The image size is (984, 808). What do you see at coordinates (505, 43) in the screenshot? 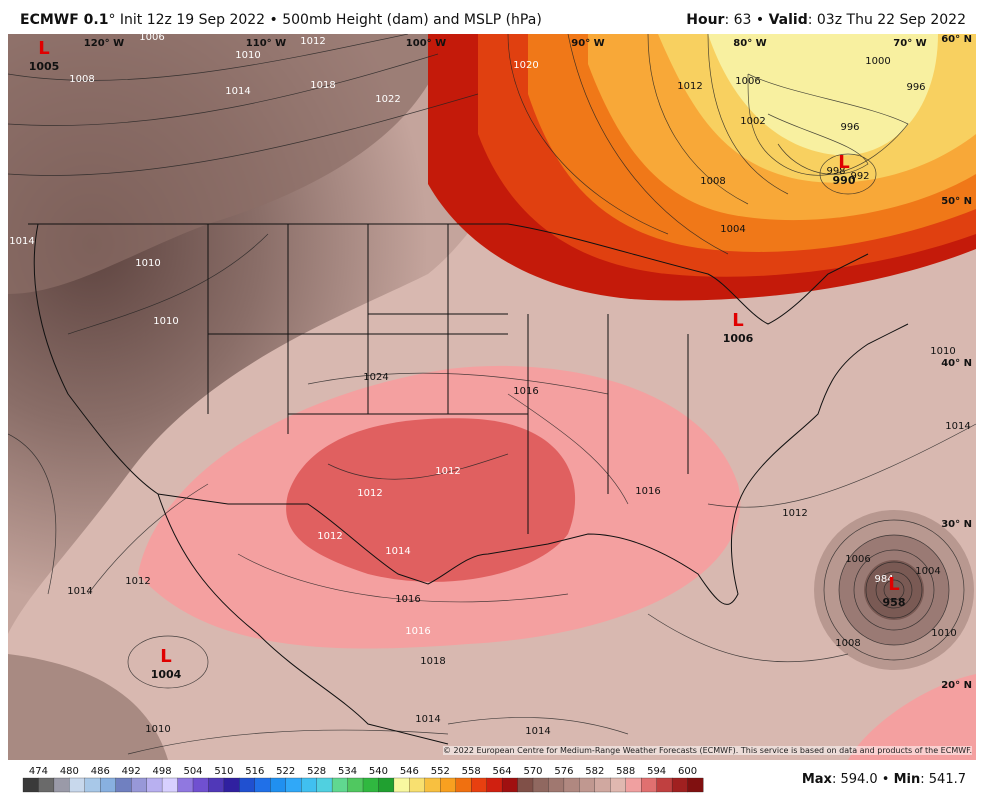
I see `longitude-labels: 120° W 110° W 100° W 90° W 80° W 70° W` at bounding box center [505, 43].